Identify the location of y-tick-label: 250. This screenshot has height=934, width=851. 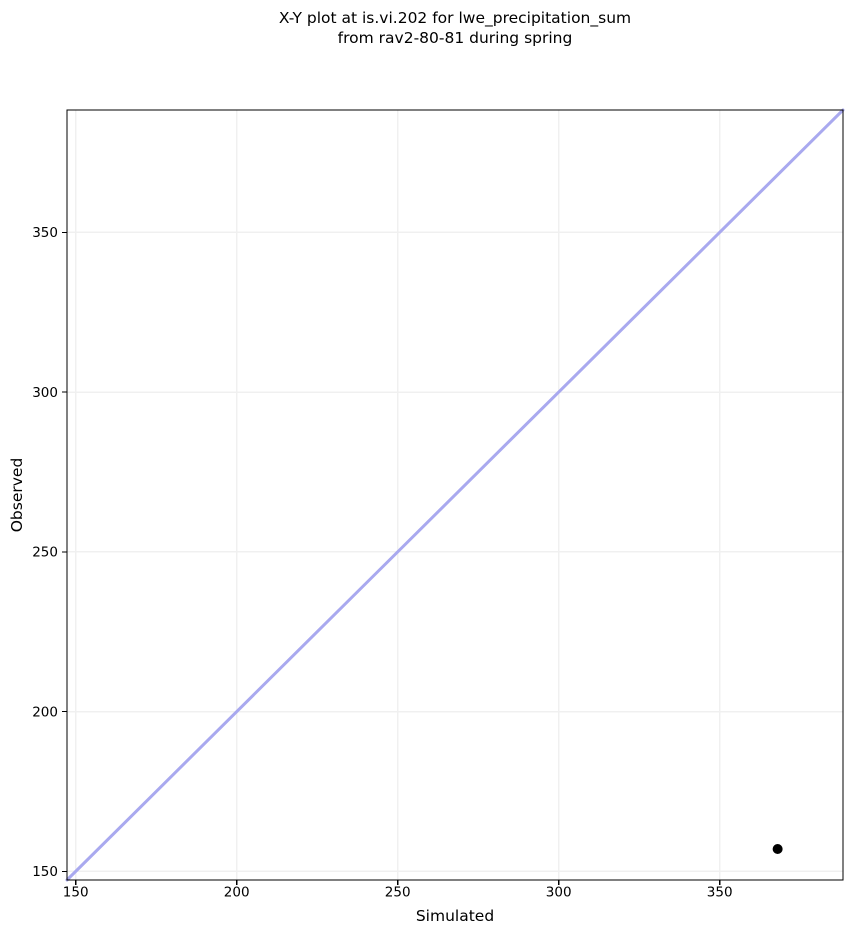
(45, 553).